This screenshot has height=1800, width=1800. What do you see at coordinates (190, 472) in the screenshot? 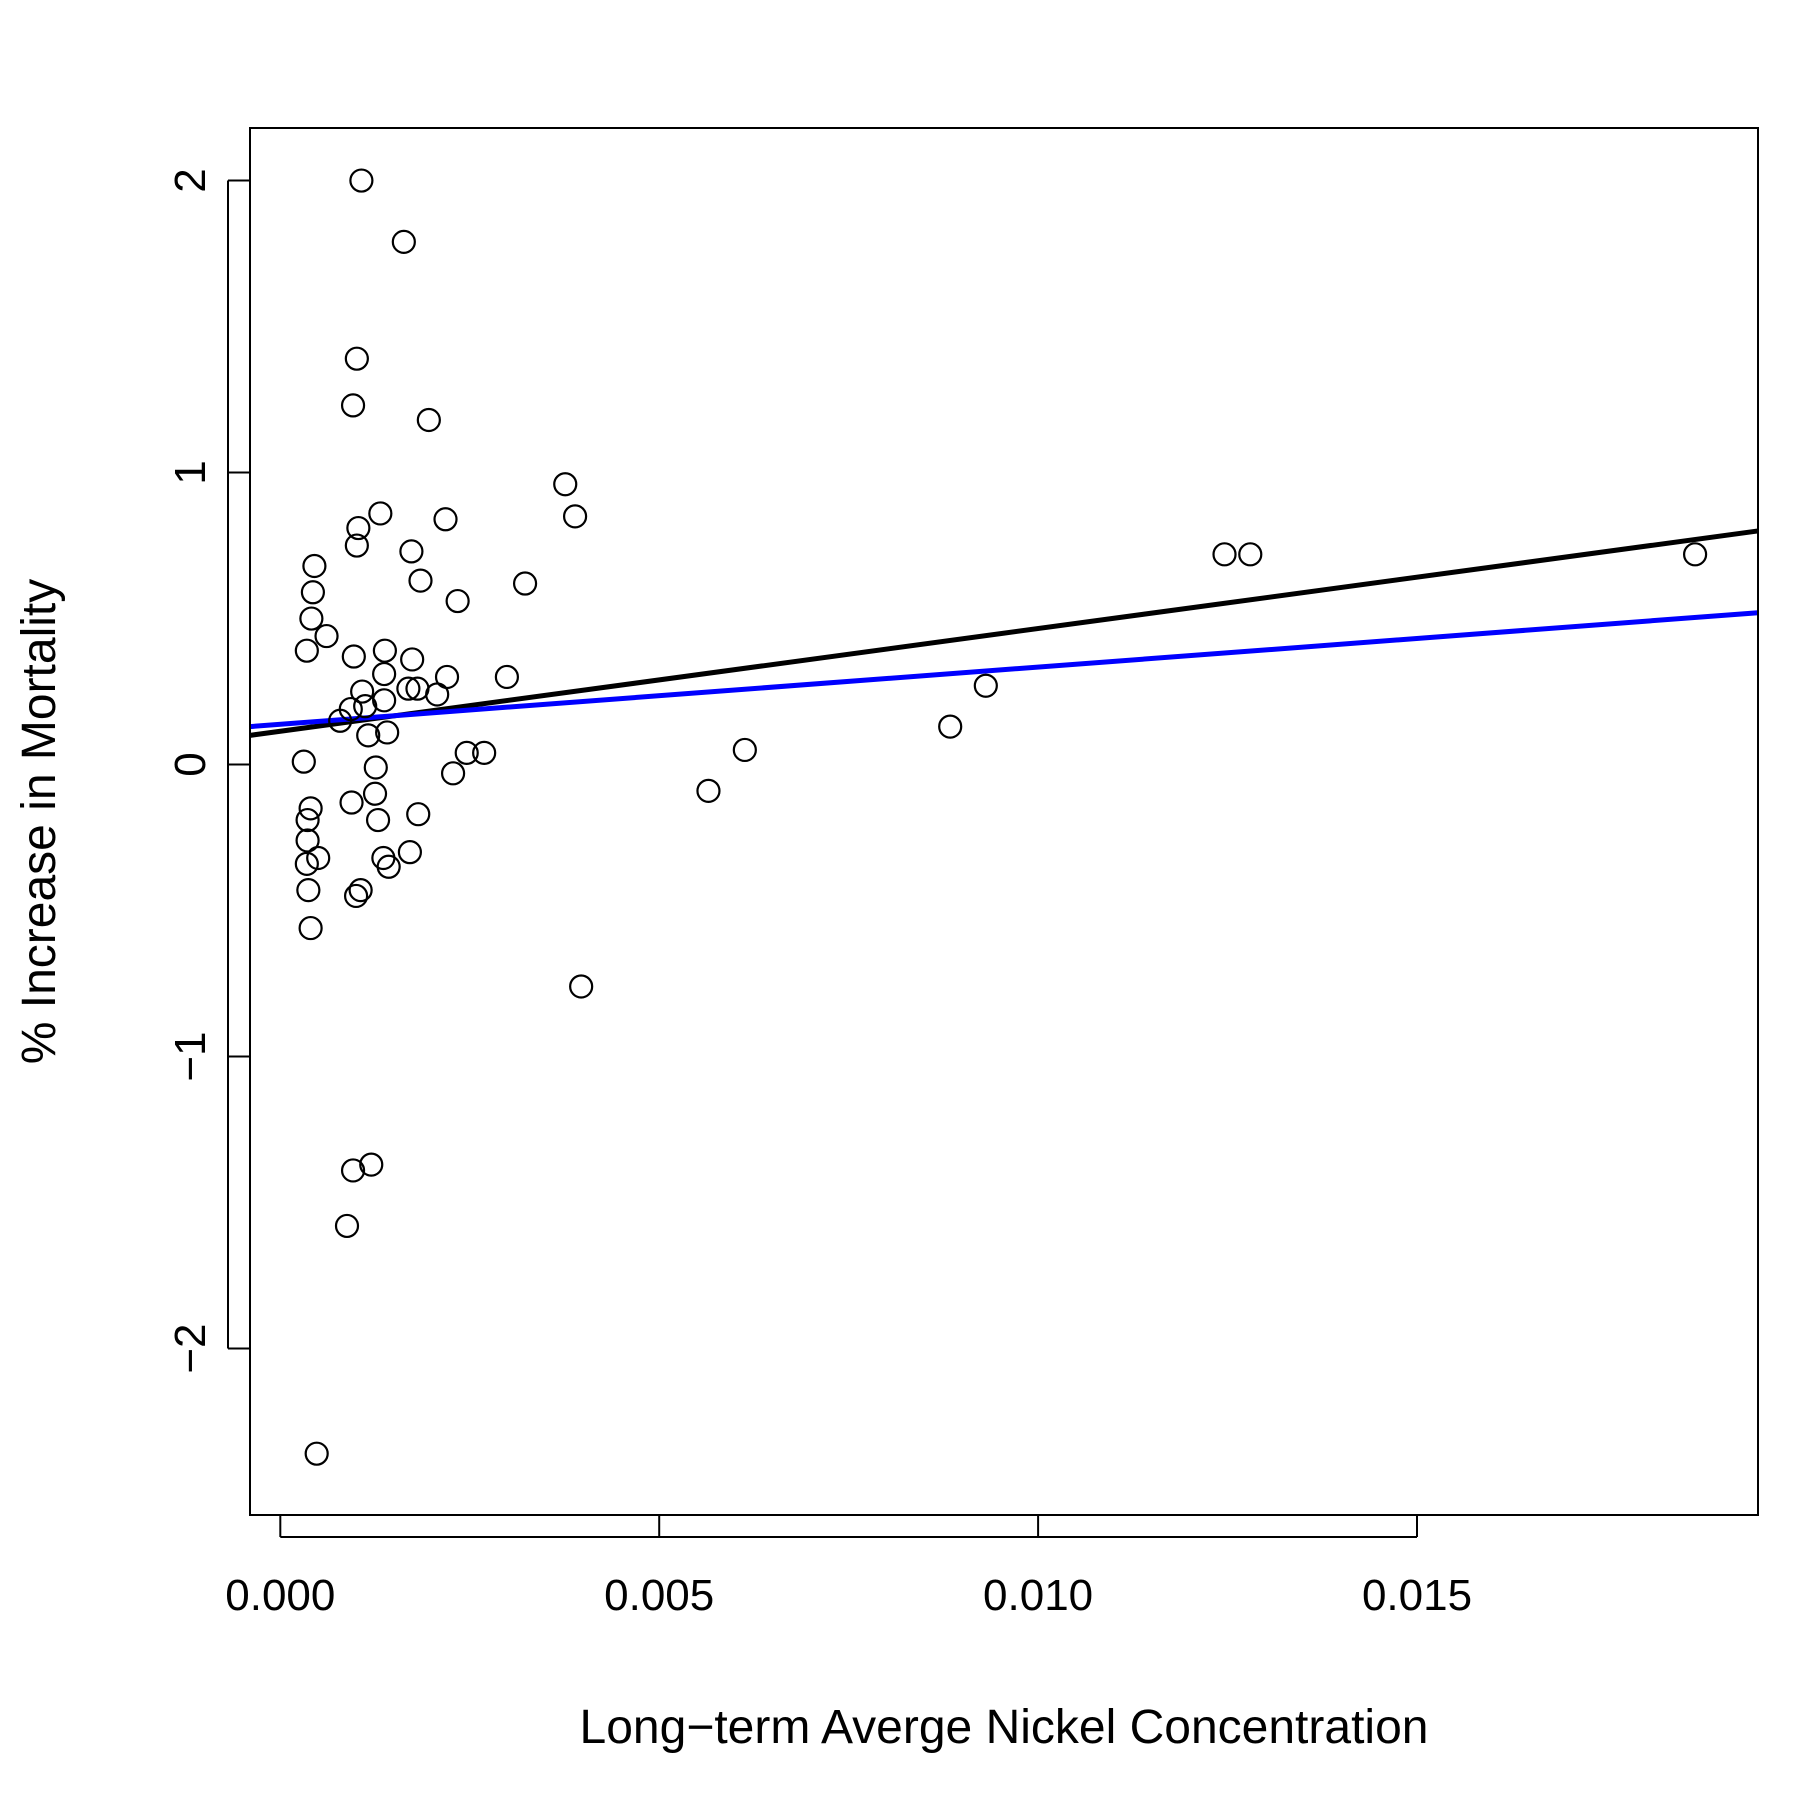
I see `y-tick-label: 1` at bounding box center [190, 472].